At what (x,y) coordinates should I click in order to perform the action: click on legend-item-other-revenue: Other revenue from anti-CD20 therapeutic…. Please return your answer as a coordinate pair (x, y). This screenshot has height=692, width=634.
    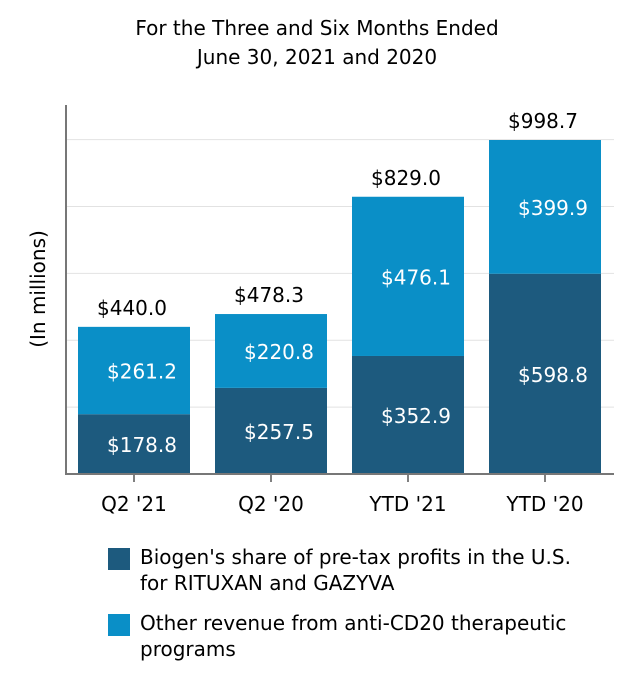
    Looking at the image, I should click on (368, 636).